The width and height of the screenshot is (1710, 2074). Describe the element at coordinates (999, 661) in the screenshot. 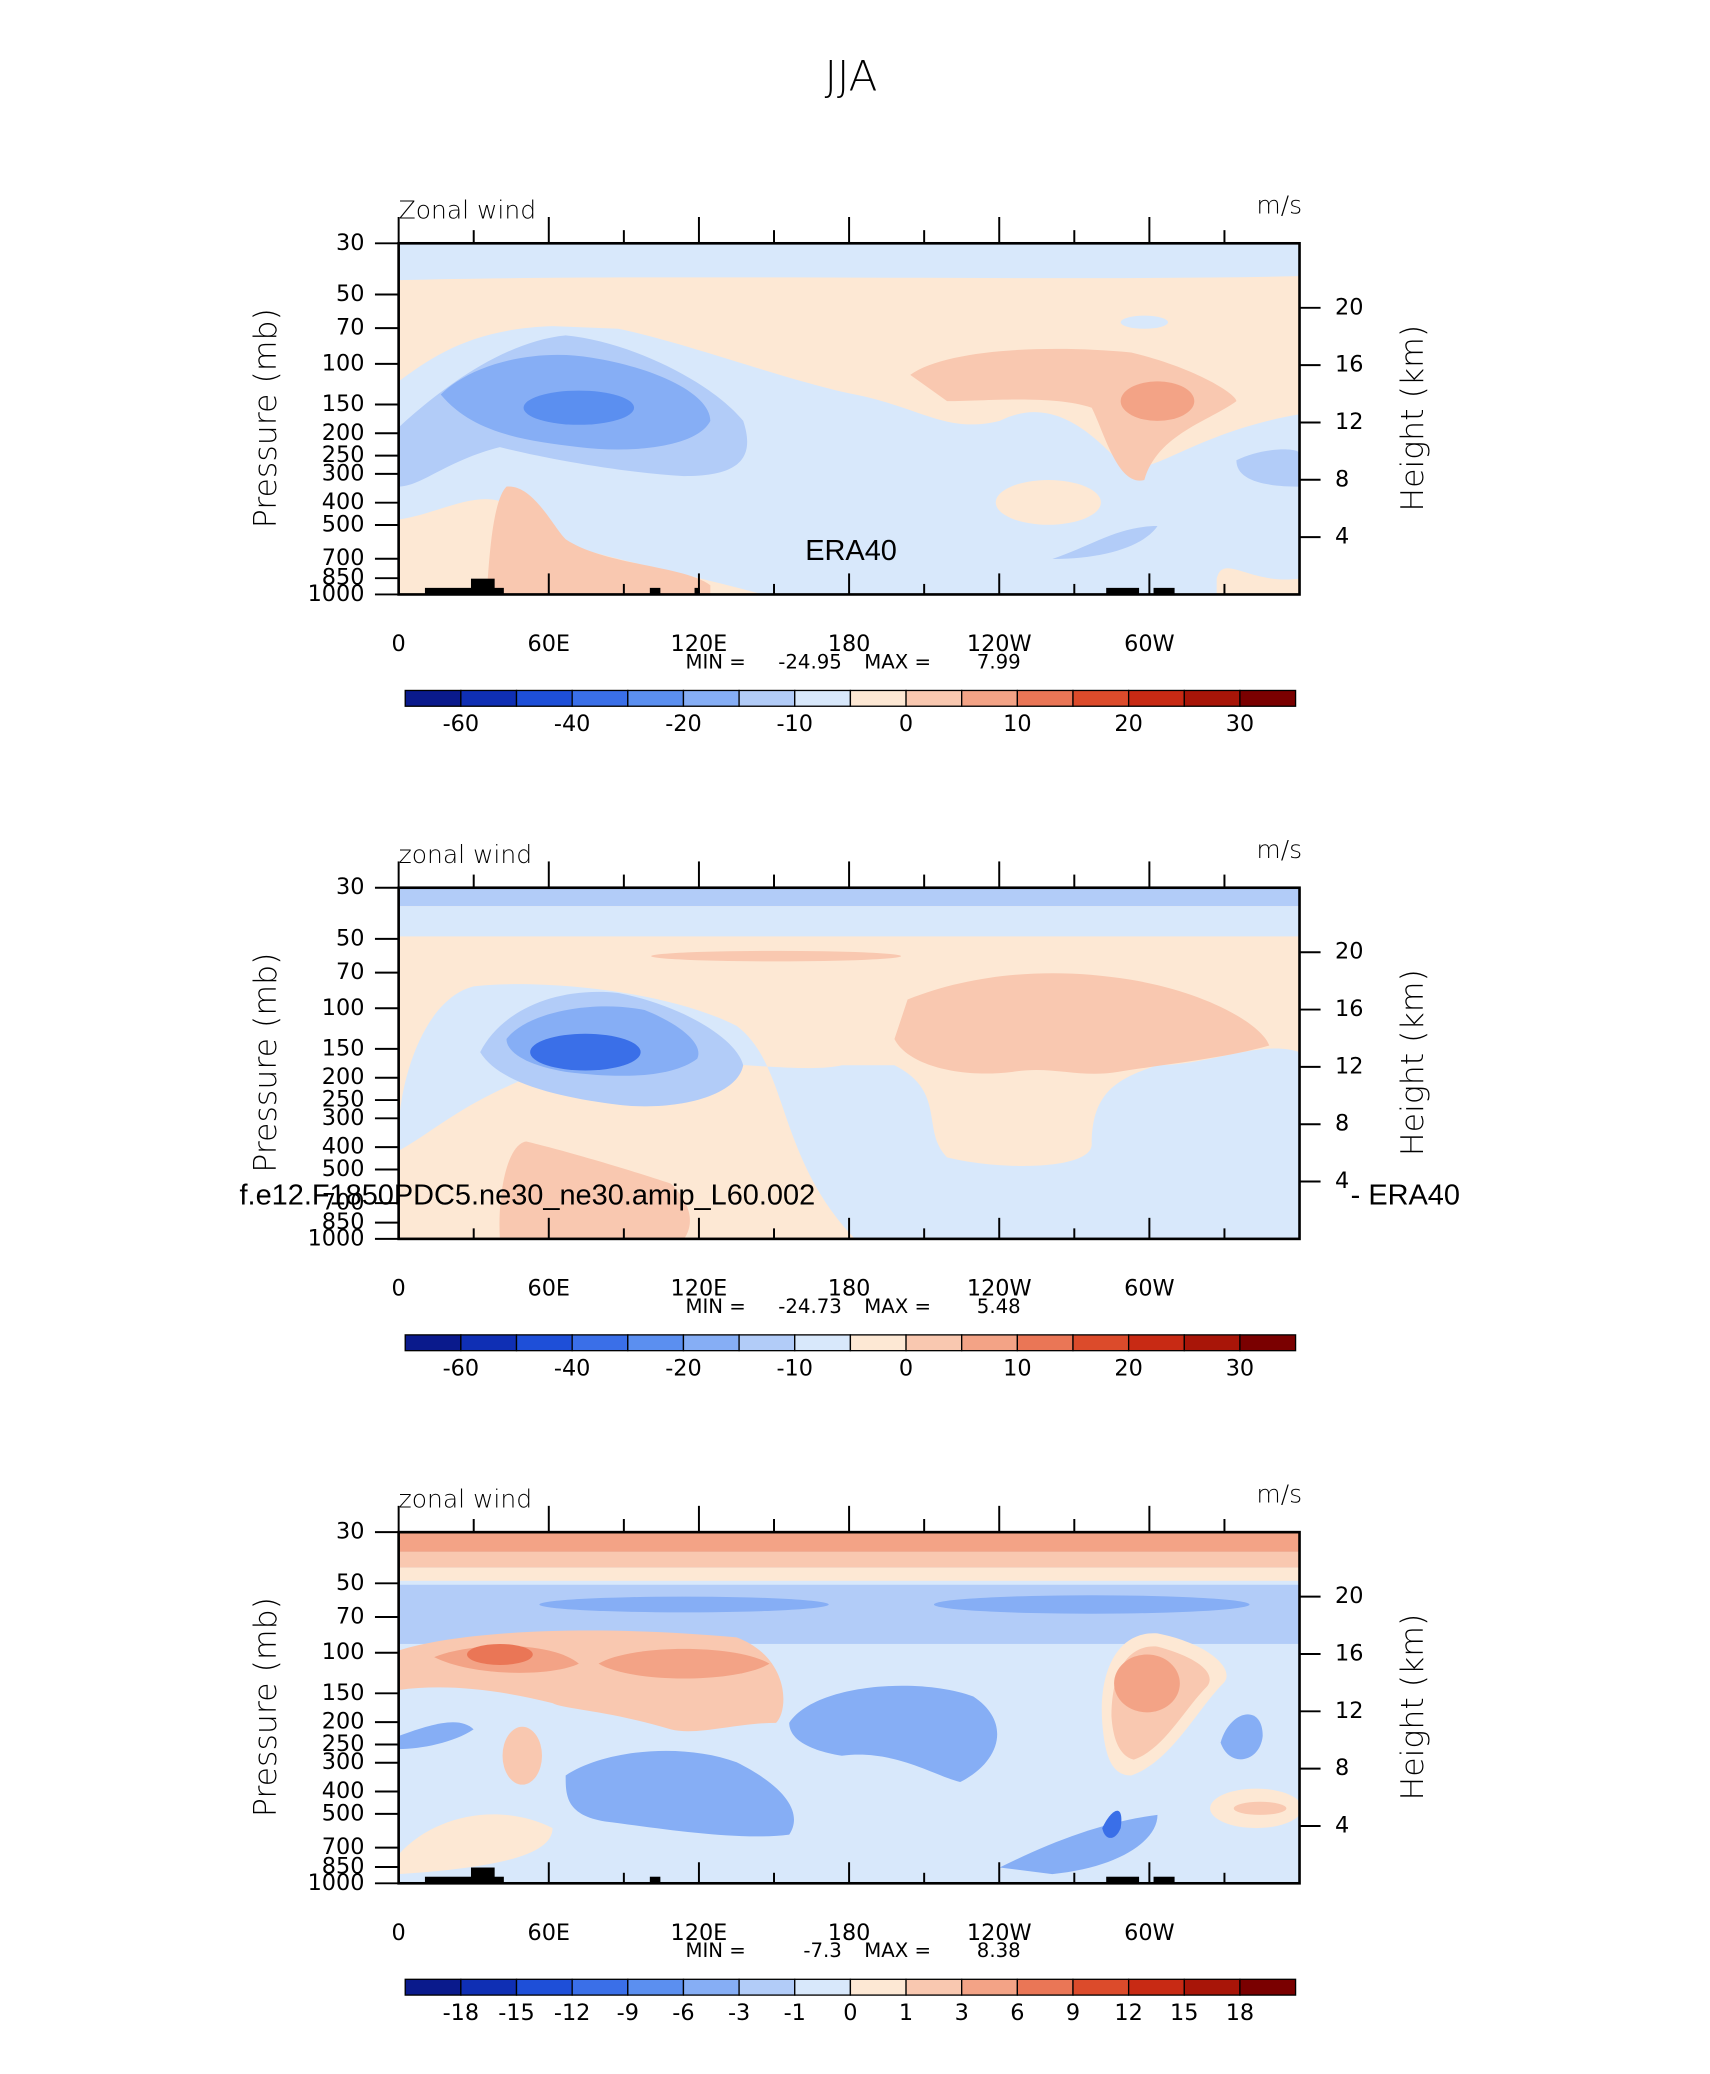

I see `max-value: 7.99` at that location.